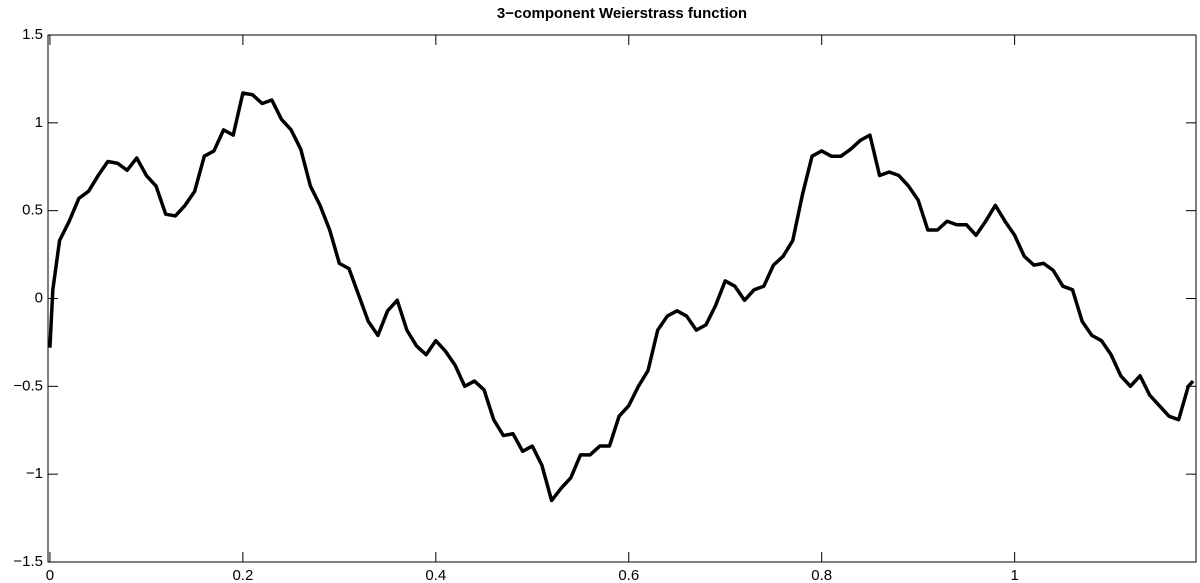  Describe the element at coordinates (32, 34) in the screenshot. I see `y-tick-label: 1.5` at that location.